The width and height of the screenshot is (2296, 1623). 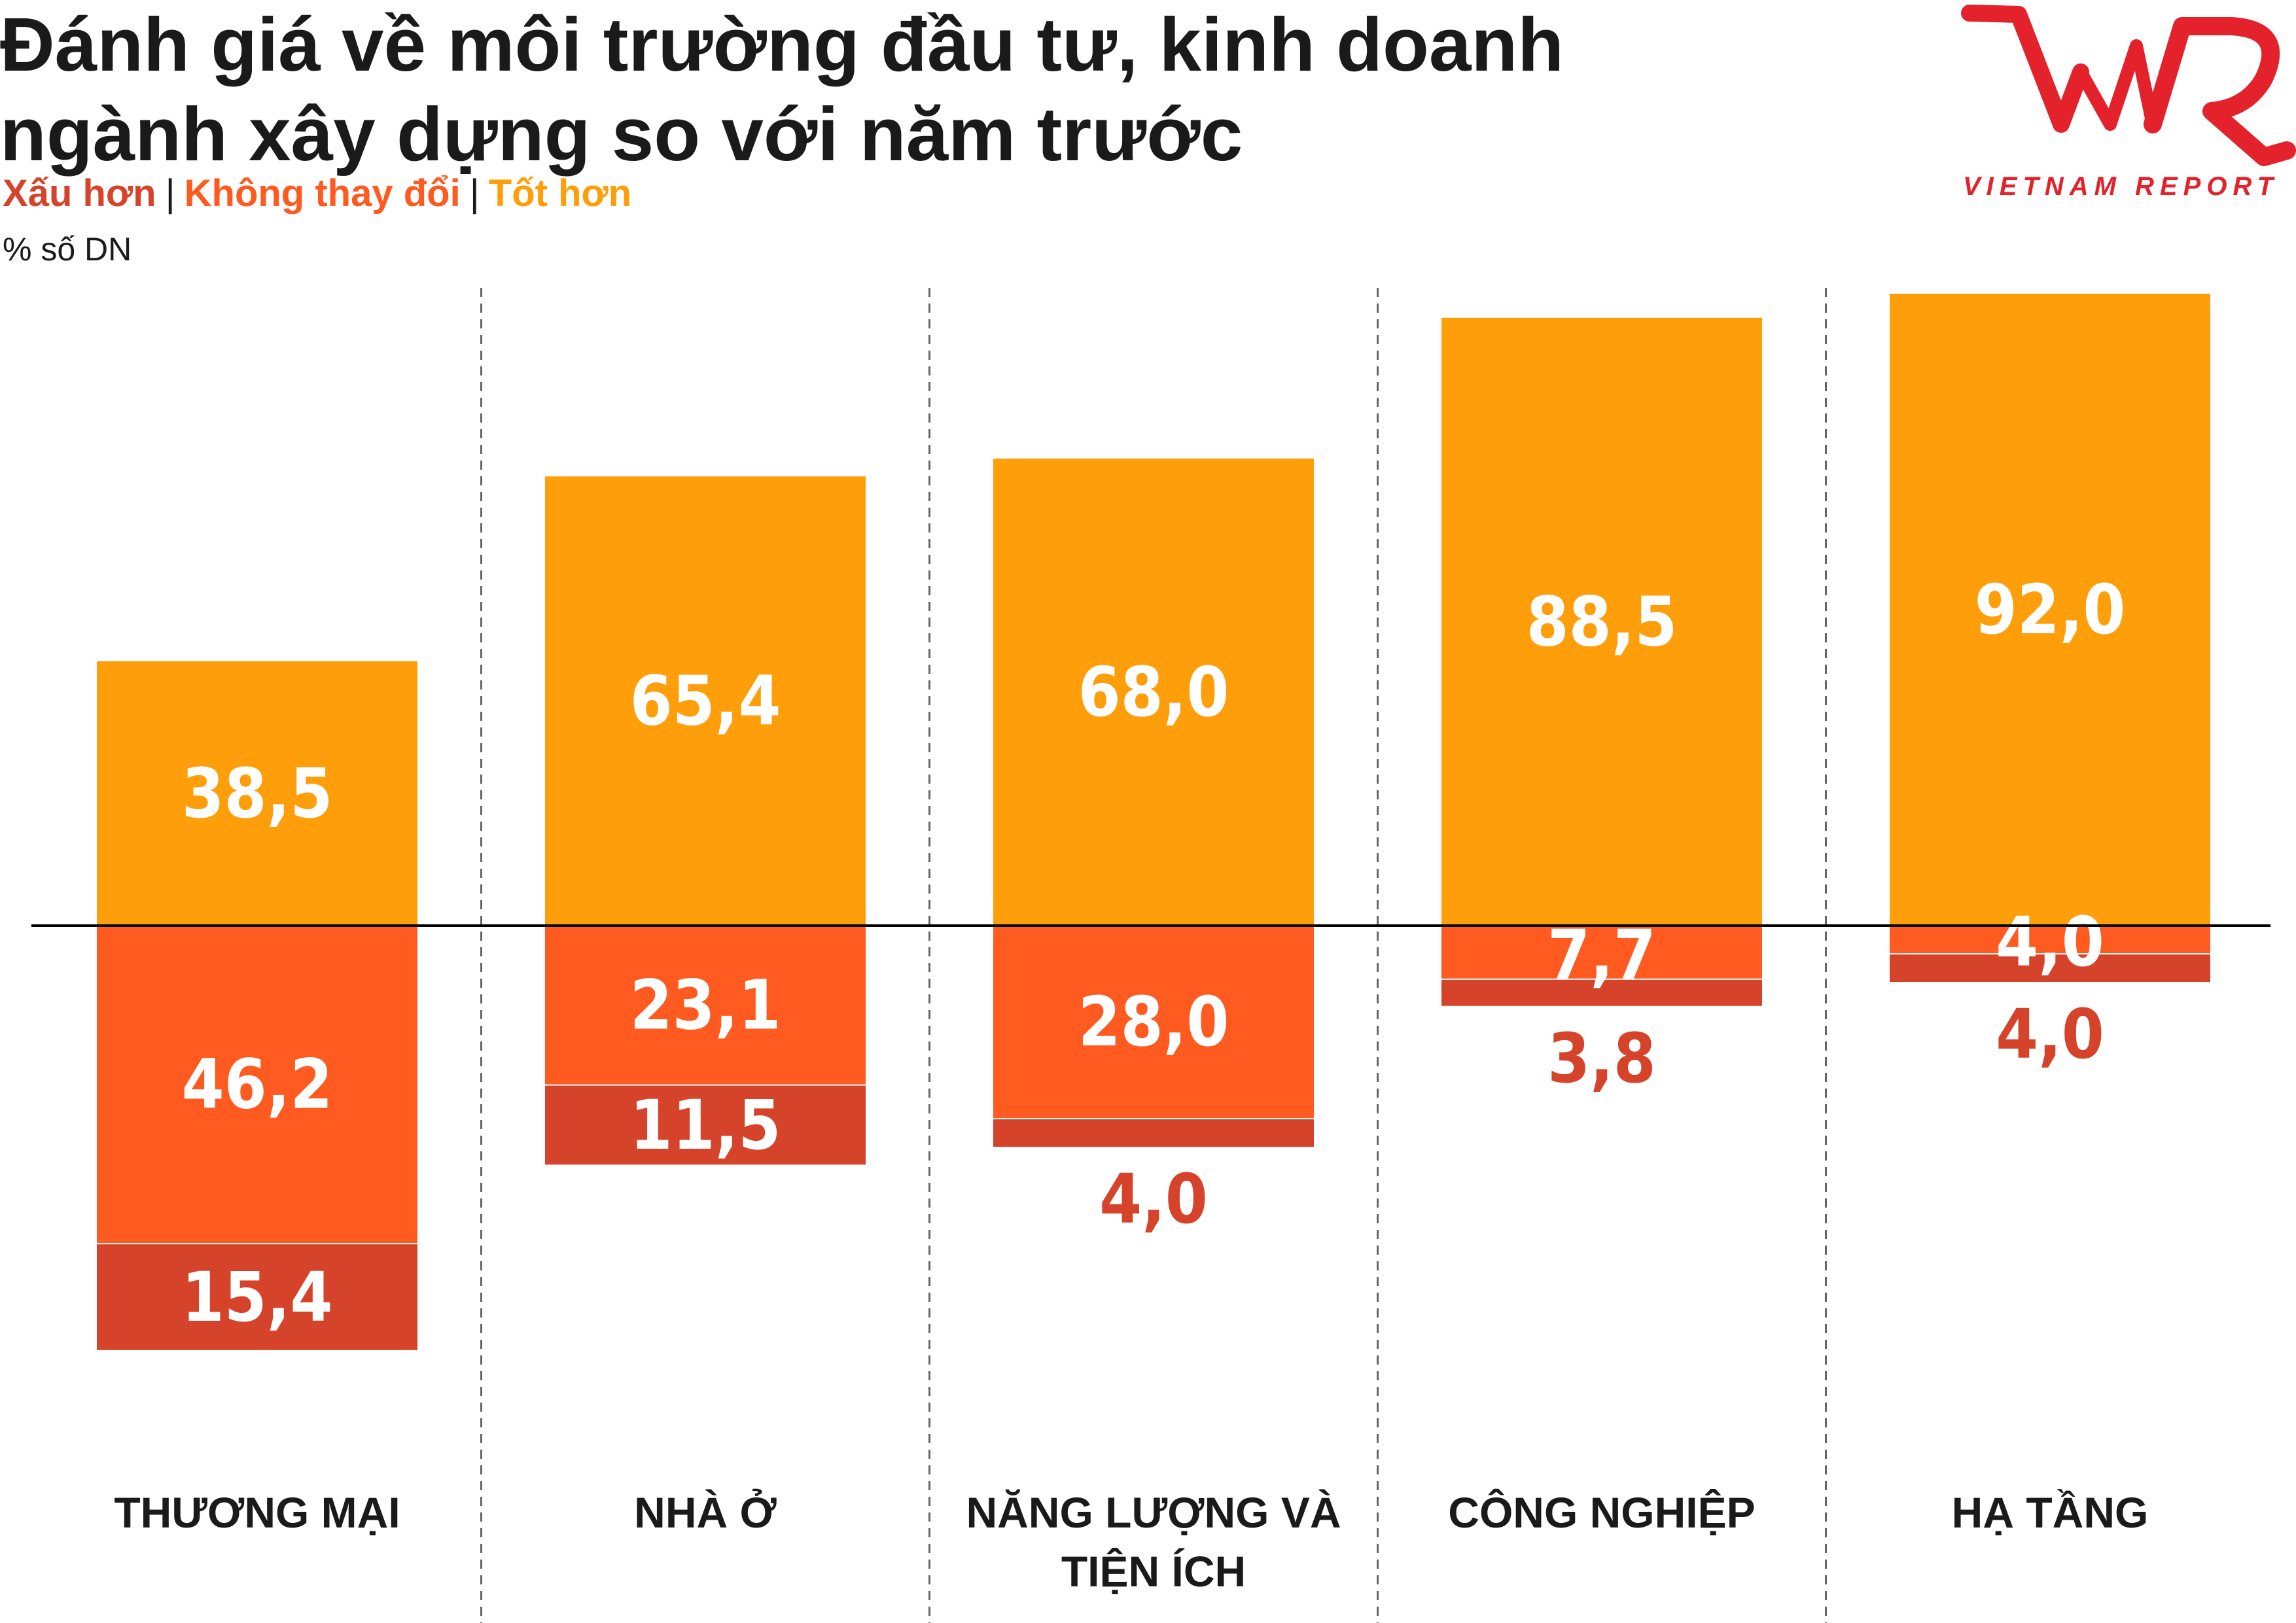 I want to click on category-label: TIỆN ÍCH, so click(x=1153, y=1571).